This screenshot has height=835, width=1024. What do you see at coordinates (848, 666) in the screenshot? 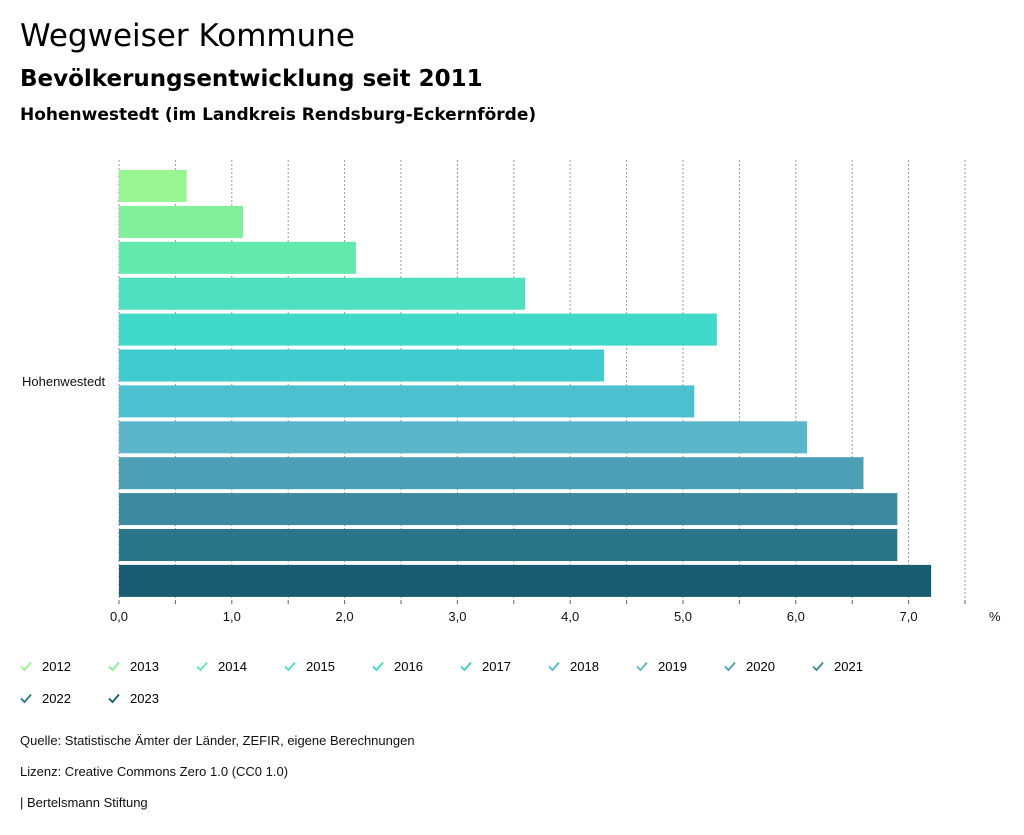
I see `legend-label: 2021` at bounding box center [848, 666].